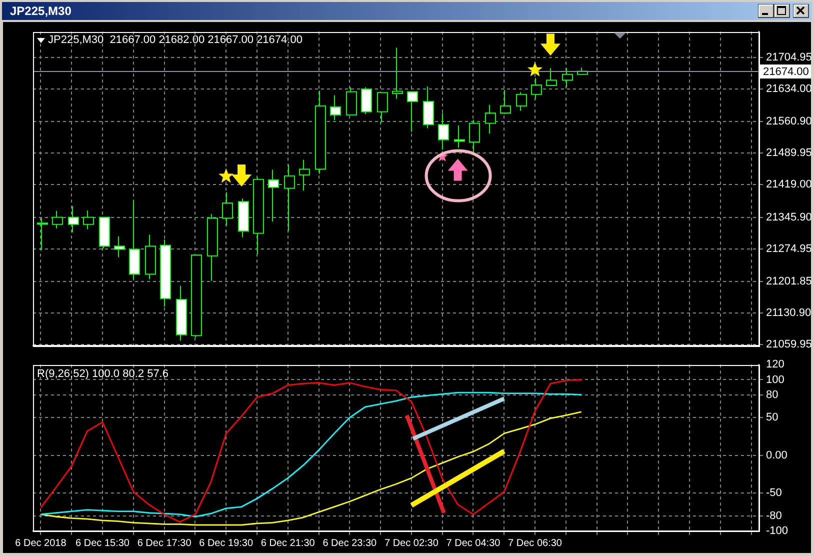 This screenshot has height=556, width=814. Describe the element at coordinates (411, 543) in the screenshot. I see `x-tick-label: 7 Dec 02:30` at that location.